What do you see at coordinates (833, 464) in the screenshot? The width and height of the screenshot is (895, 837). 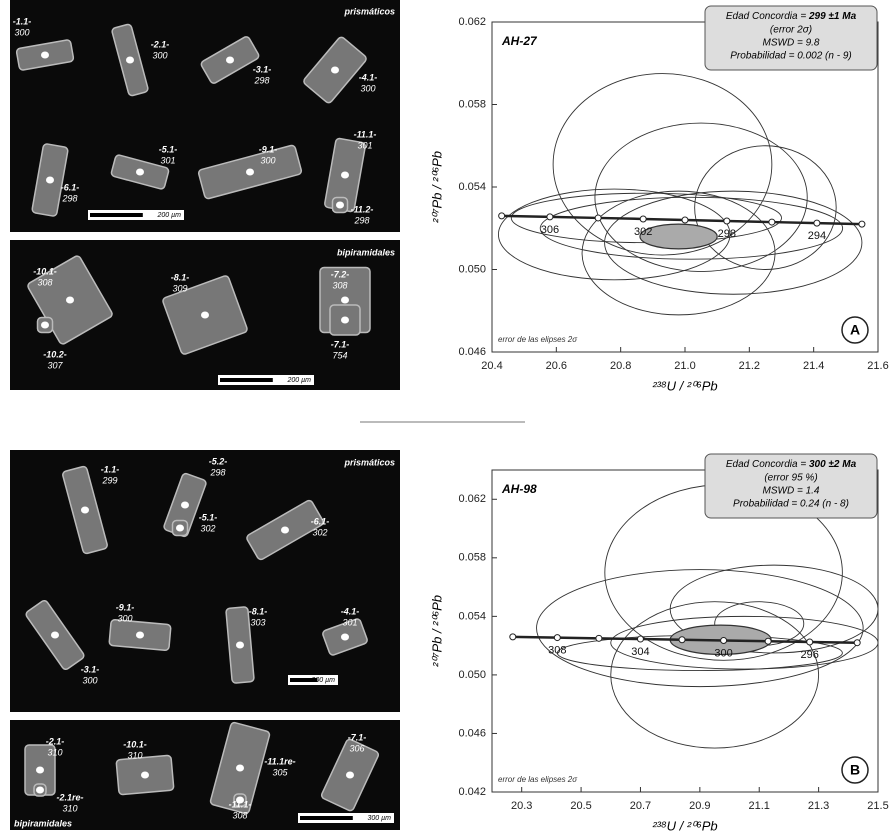 I see `info-age: 300 ±2 Ma` at bounding box center [833, 464].